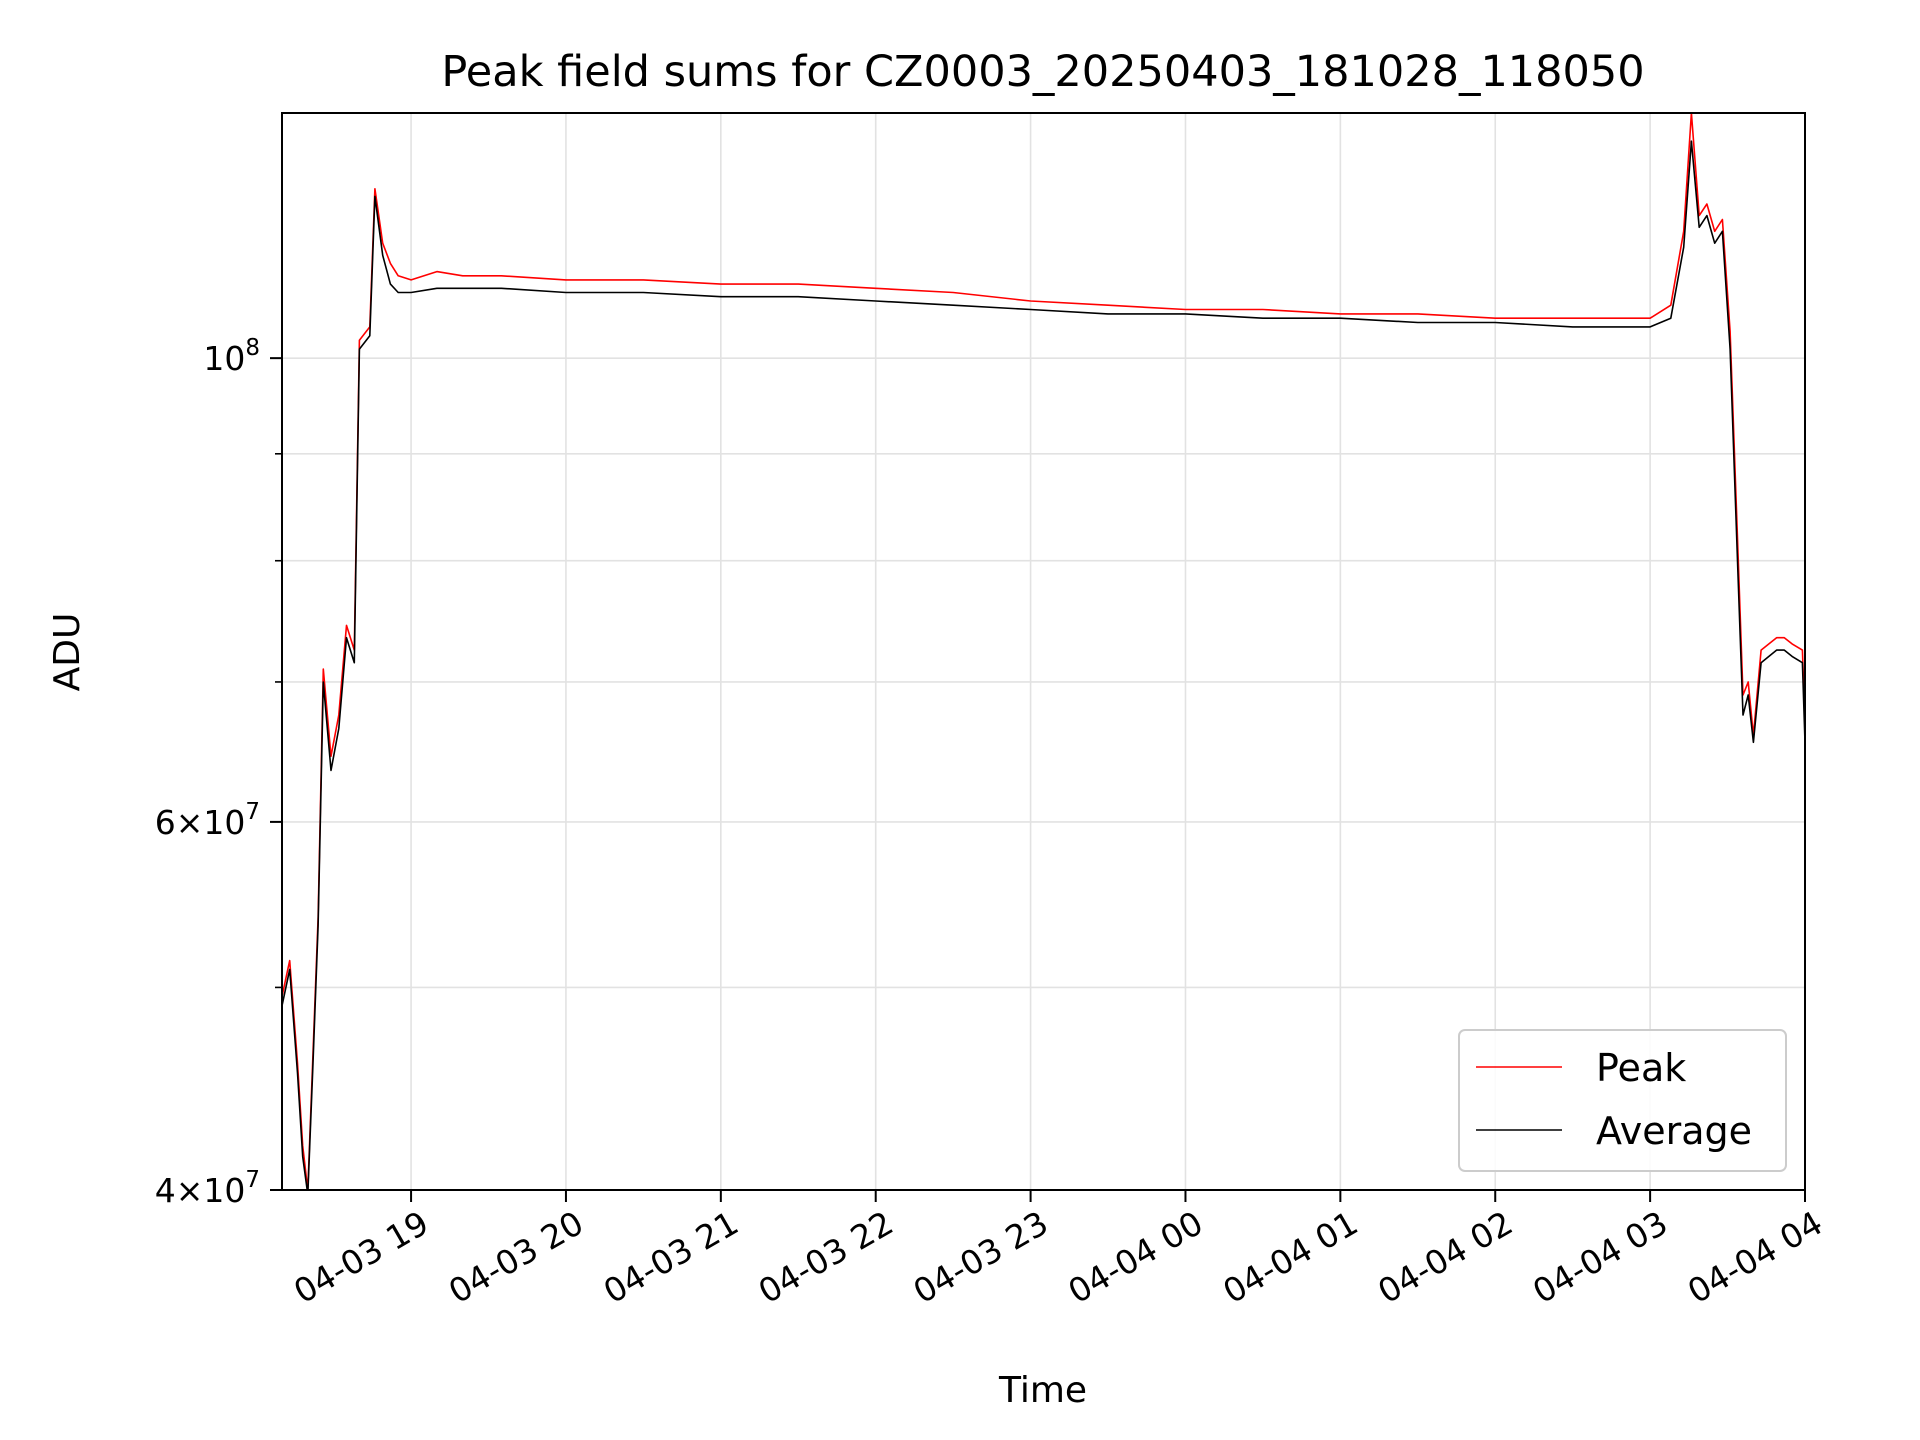 This screenshot has width=1920, height=1440. Describe the element at coordinates (231, 356) in the screenshot. I see `y-tick-label: 108` at that location.